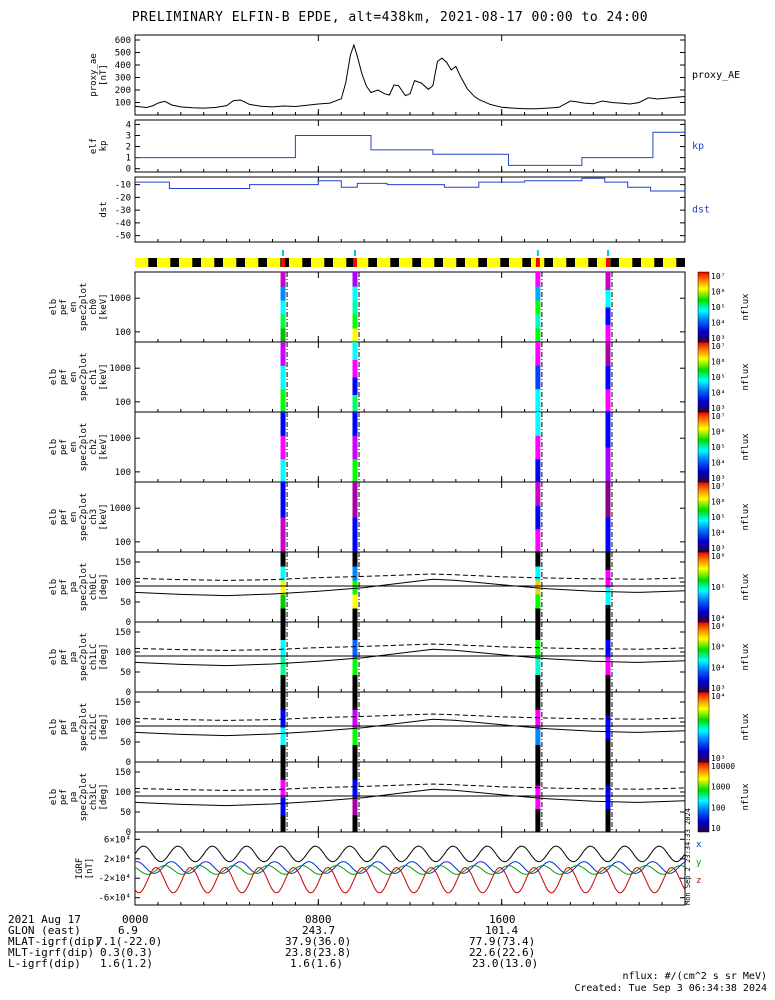  What do you see at coordinates (54, 941) in the screenshot?
I see `axis-row-label: MLAT-igrf(dip)` at bounding box center [54, 941].